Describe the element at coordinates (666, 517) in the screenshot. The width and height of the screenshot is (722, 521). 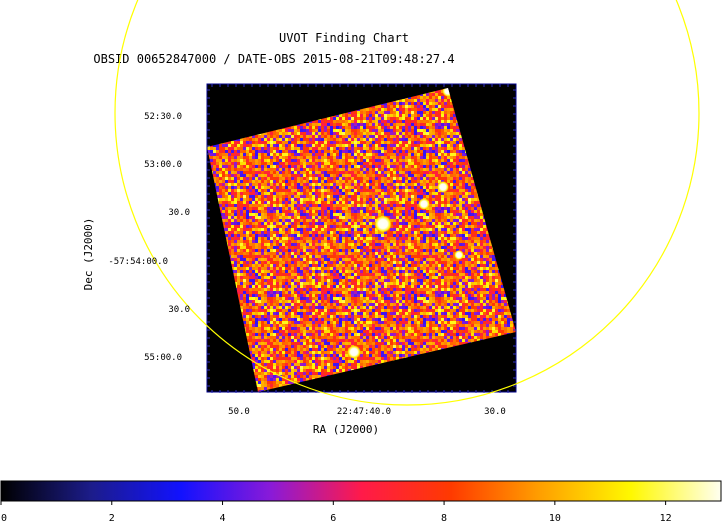
I see `colorbar-tick-label: 12` at that location.